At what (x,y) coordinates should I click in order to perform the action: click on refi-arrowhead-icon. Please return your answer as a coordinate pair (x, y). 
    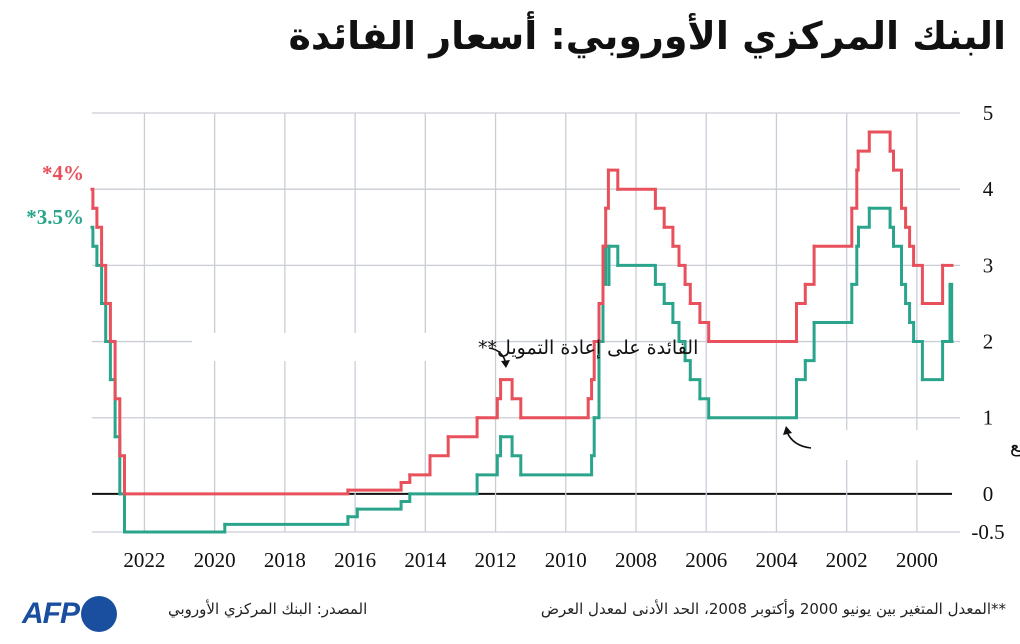
    Looking at the image, I should click on (505, 364).